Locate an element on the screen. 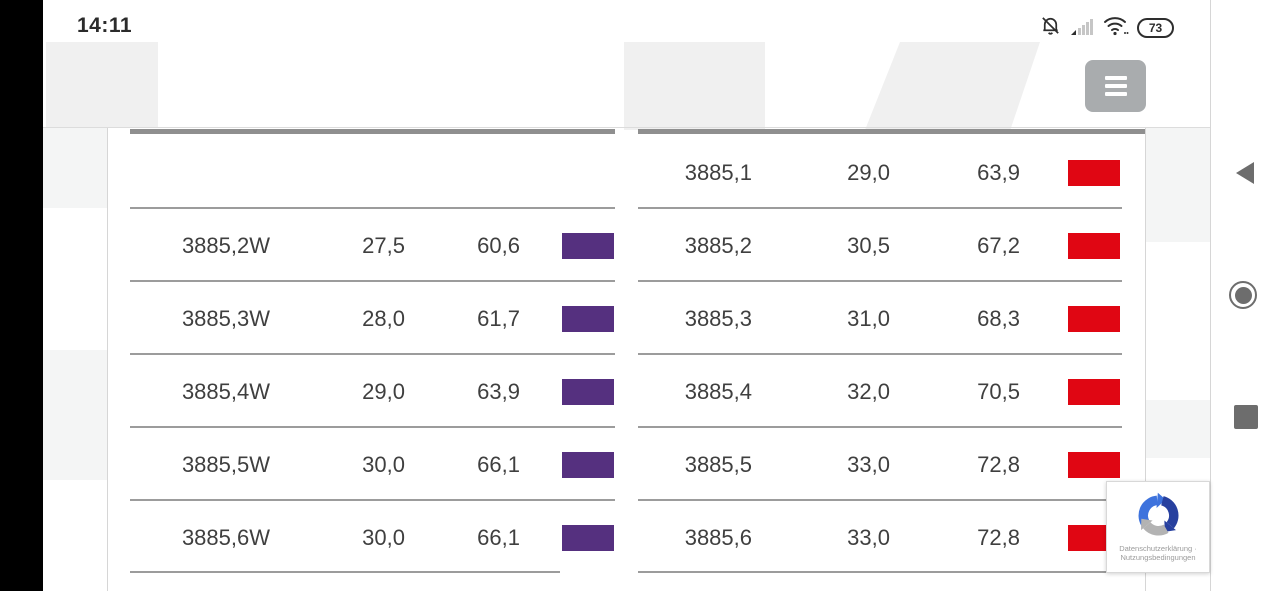 The width and height of the screenshot is (1280, 591). row-label: 3885,4W is located at coordinates (225, 391).